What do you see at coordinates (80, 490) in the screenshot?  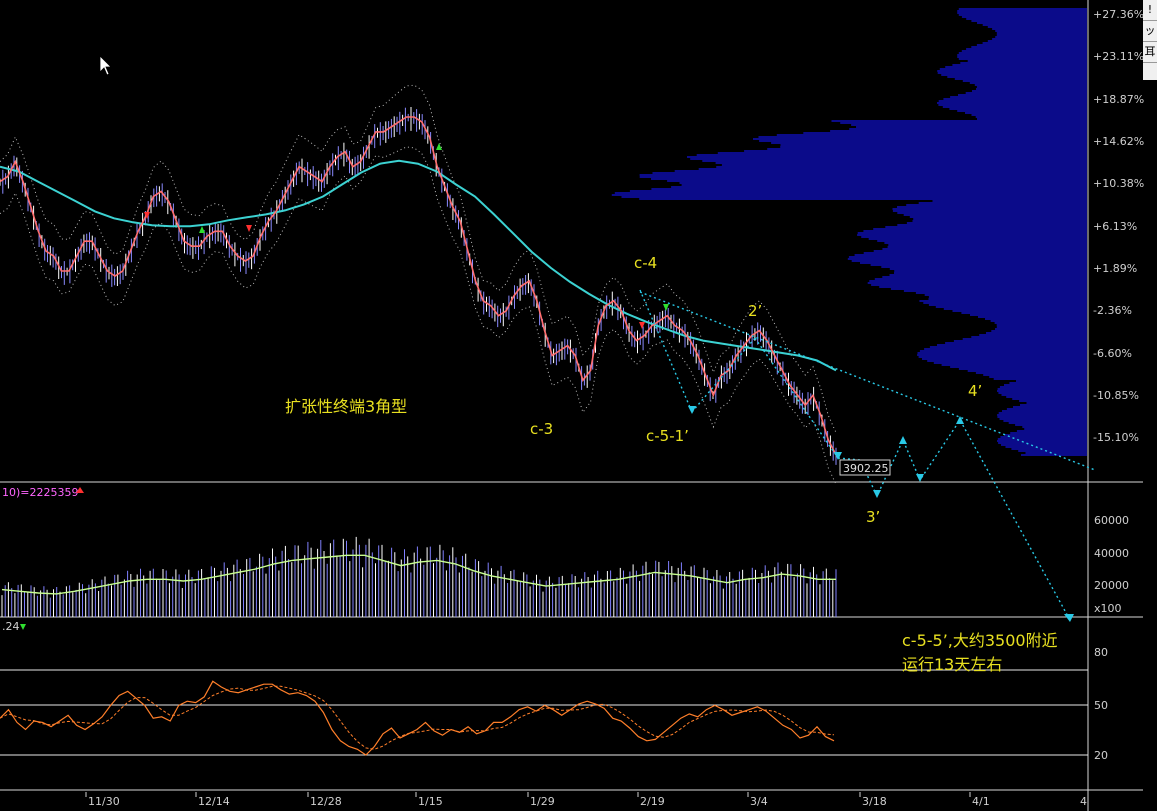 I see `volume-up-icon` at bounding box center [80, 490].